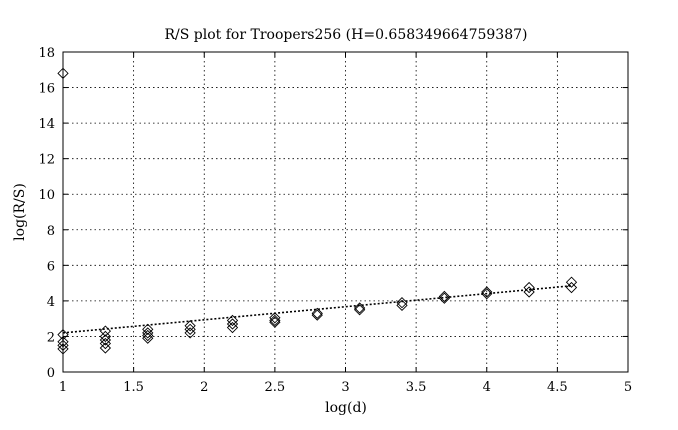  Describe the element at coordinates (51, 266) in the screenshot. I see `y-tick-label: 6` at that location.